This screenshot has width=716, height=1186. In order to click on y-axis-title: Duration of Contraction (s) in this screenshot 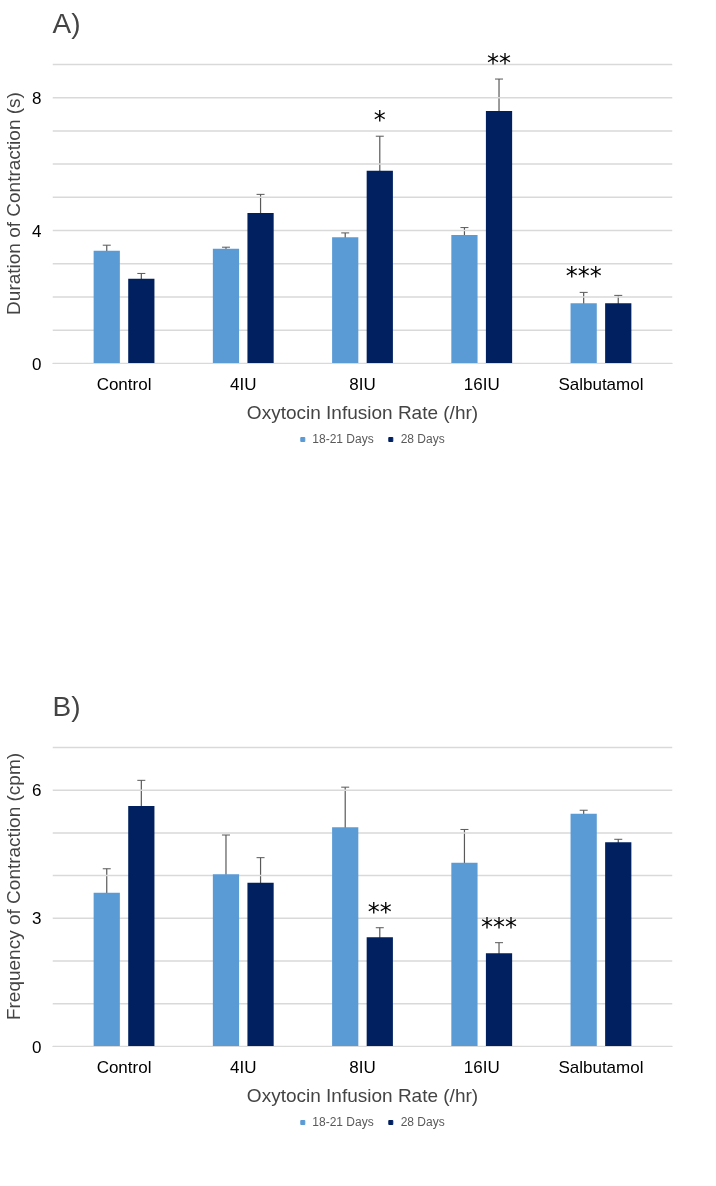, I will do `click(14, 203)`.